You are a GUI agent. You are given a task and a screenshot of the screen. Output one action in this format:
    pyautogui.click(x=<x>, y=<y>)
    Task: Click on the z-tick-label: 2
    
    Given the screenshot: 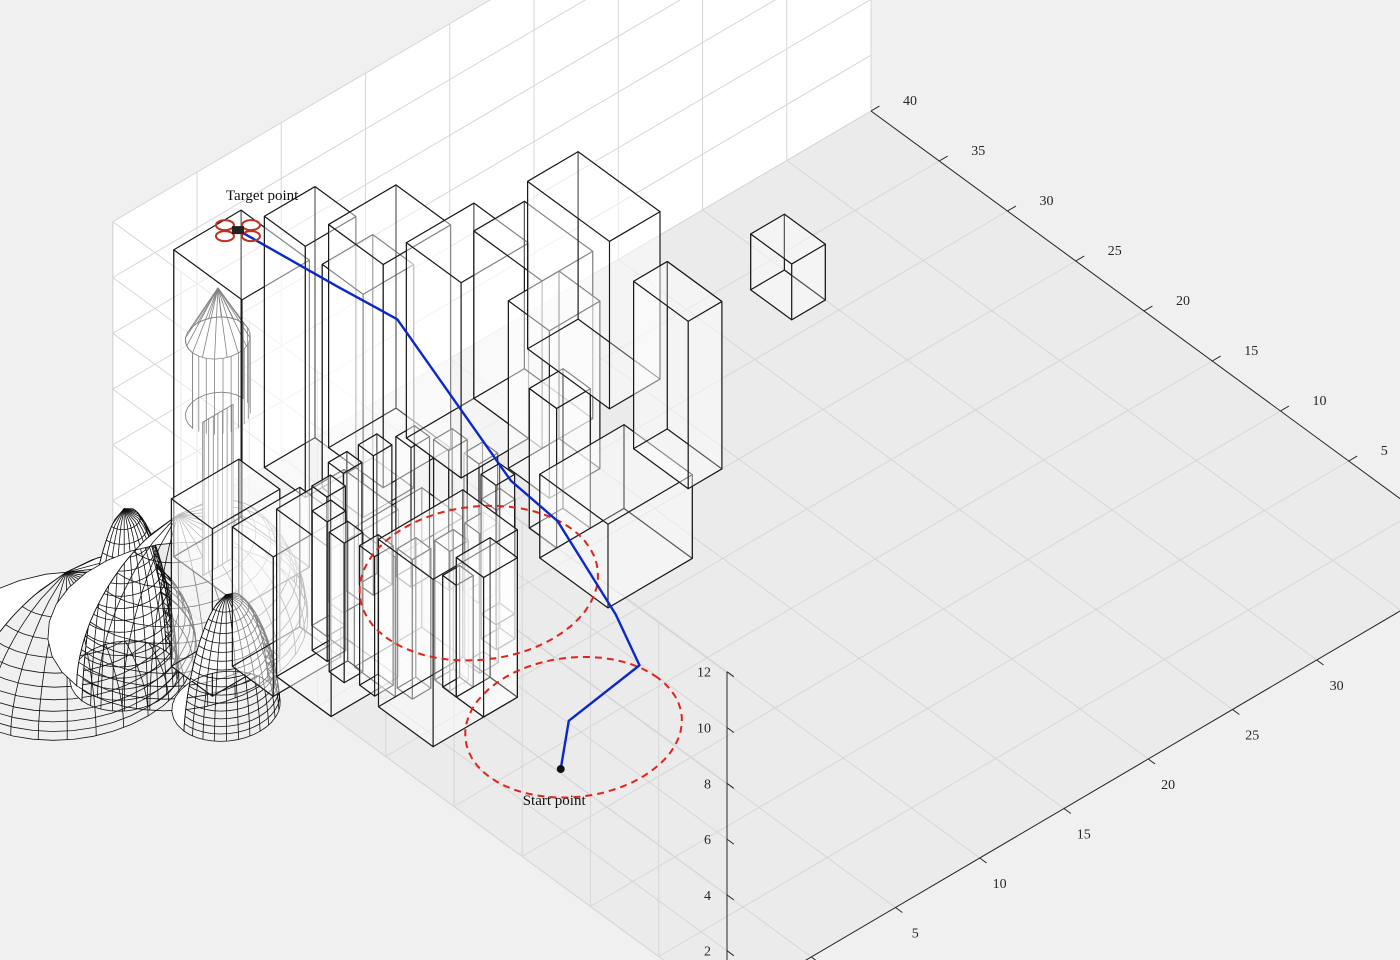 What is the action you would take?
    pyautogui.click(x=707, y=952)
    